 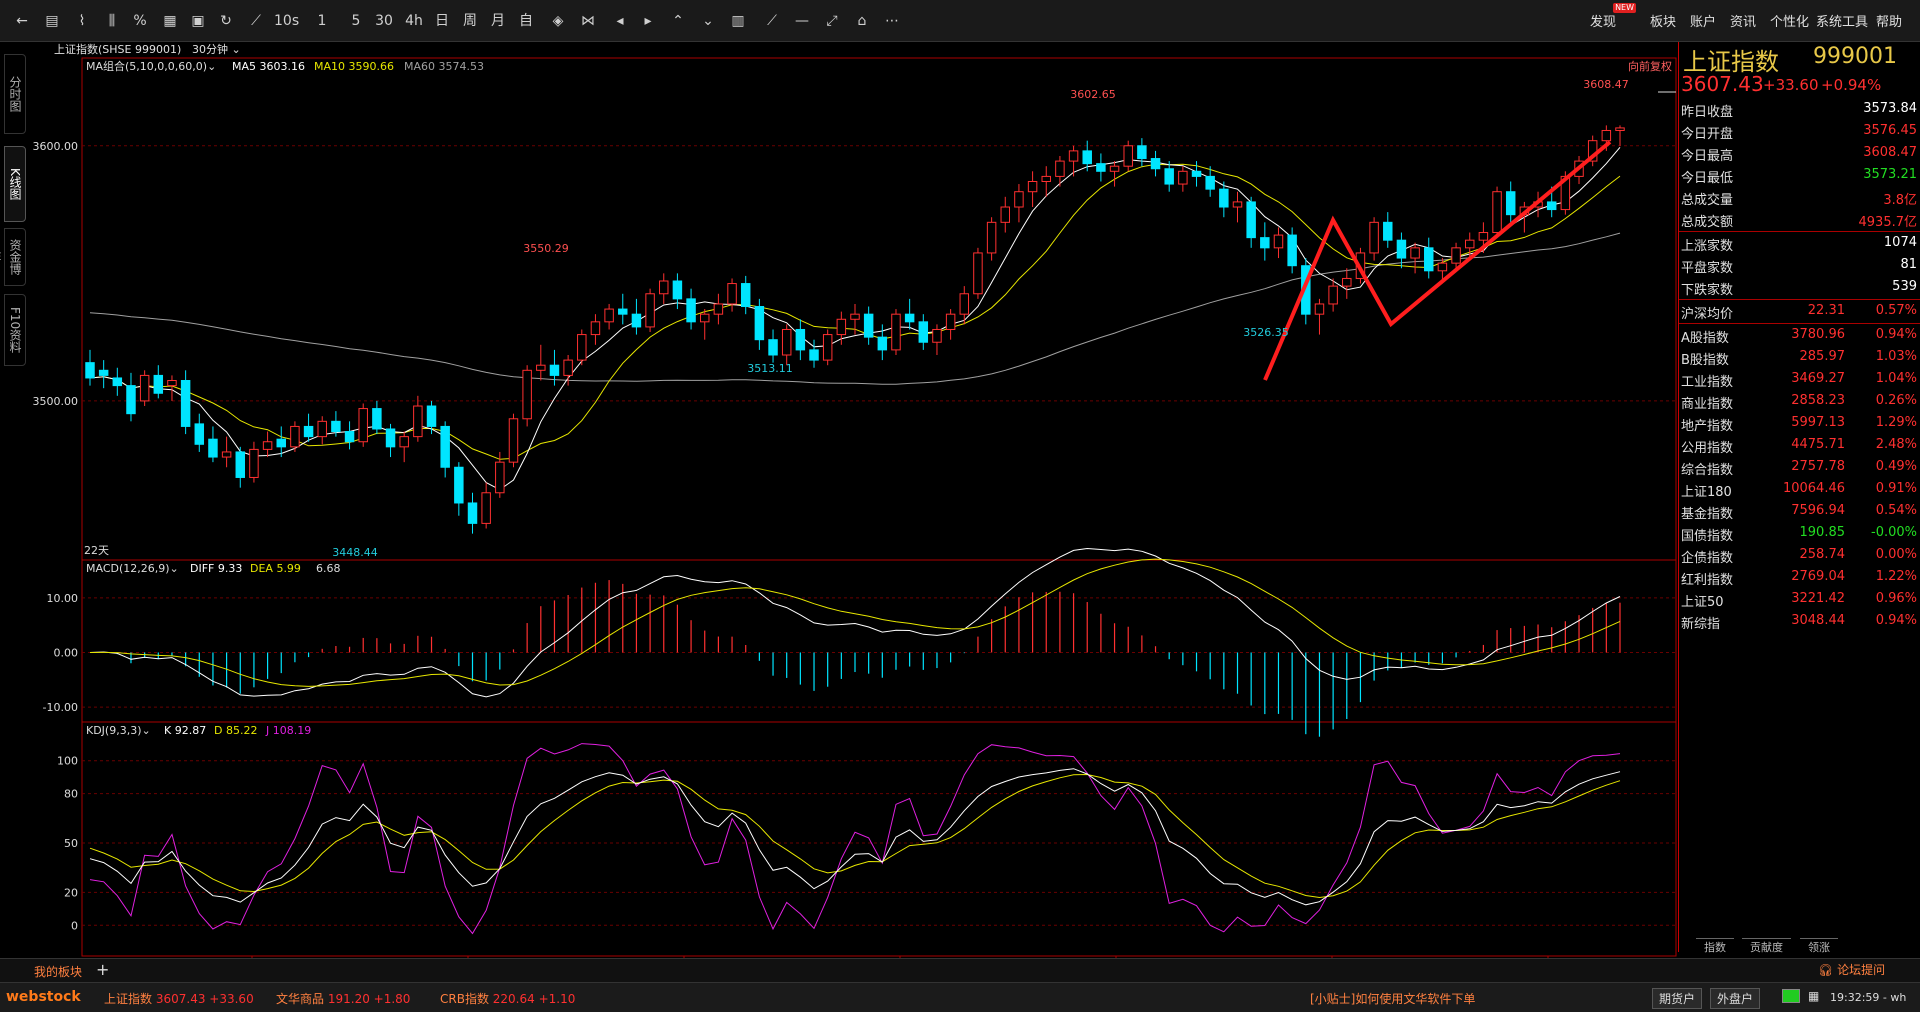 What do you see at coordinates (1393, 999) in the screenshot?
I see `tip-link: [小贴士]如何使用文华软件下单` at bounding box center [1393, 999].